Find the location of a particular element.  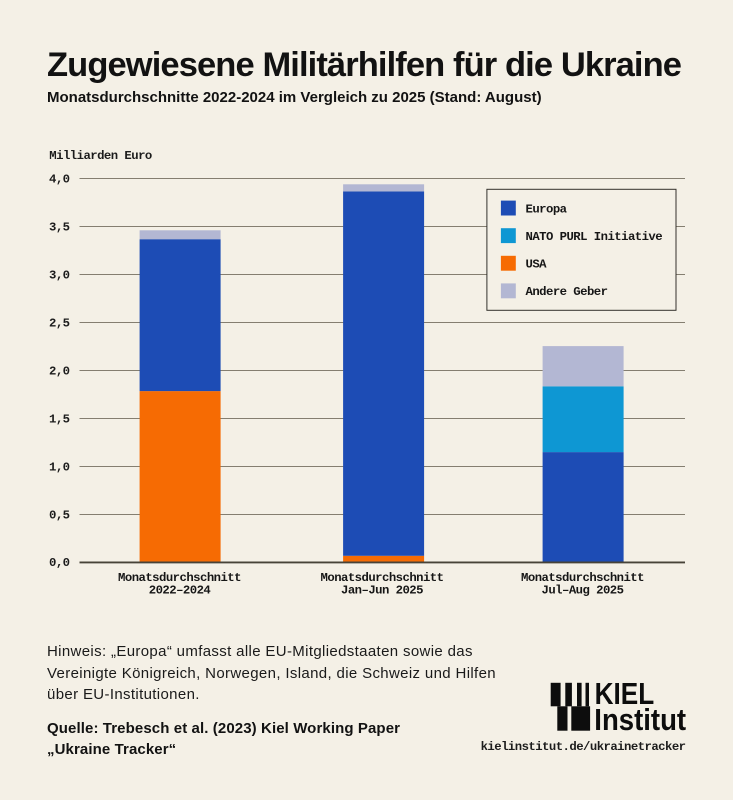

svg-text: 0,0 is located at coordinates (59, 563).